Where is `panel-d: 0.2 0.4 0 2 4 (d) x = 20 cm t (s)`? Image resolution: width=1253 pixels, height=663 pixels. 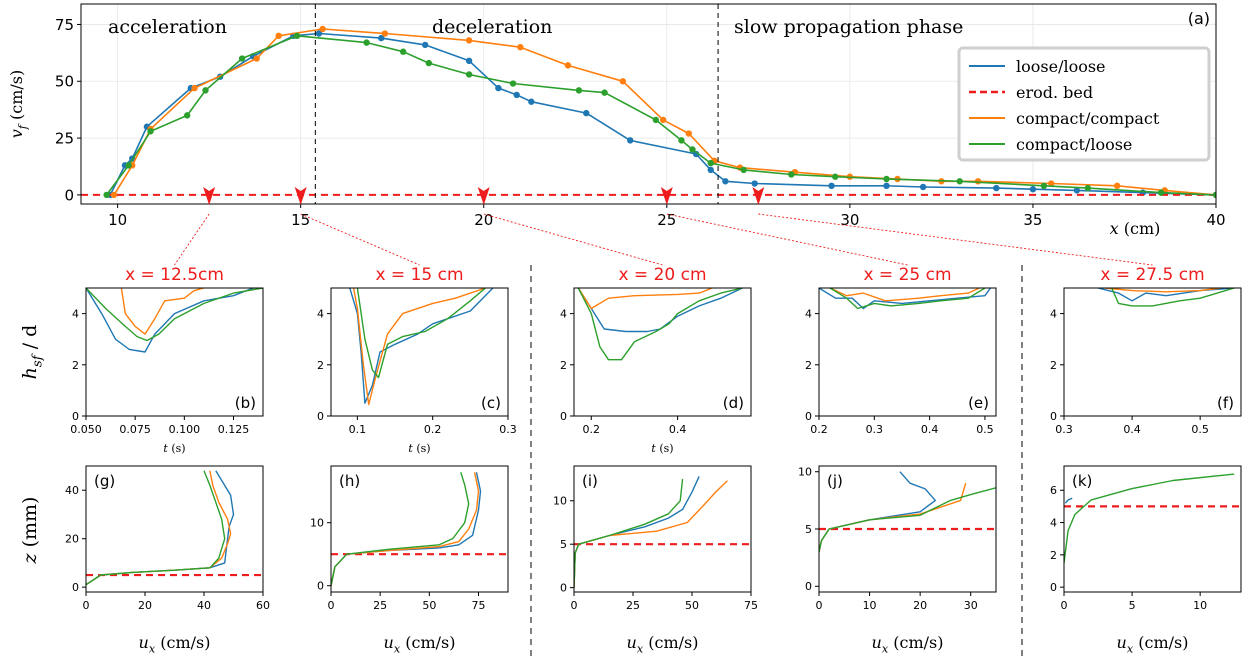 panel-d: 0.2 0.4 0 2 4 (d) x = 20 cm t (s) is located at coordinates (656, 360).